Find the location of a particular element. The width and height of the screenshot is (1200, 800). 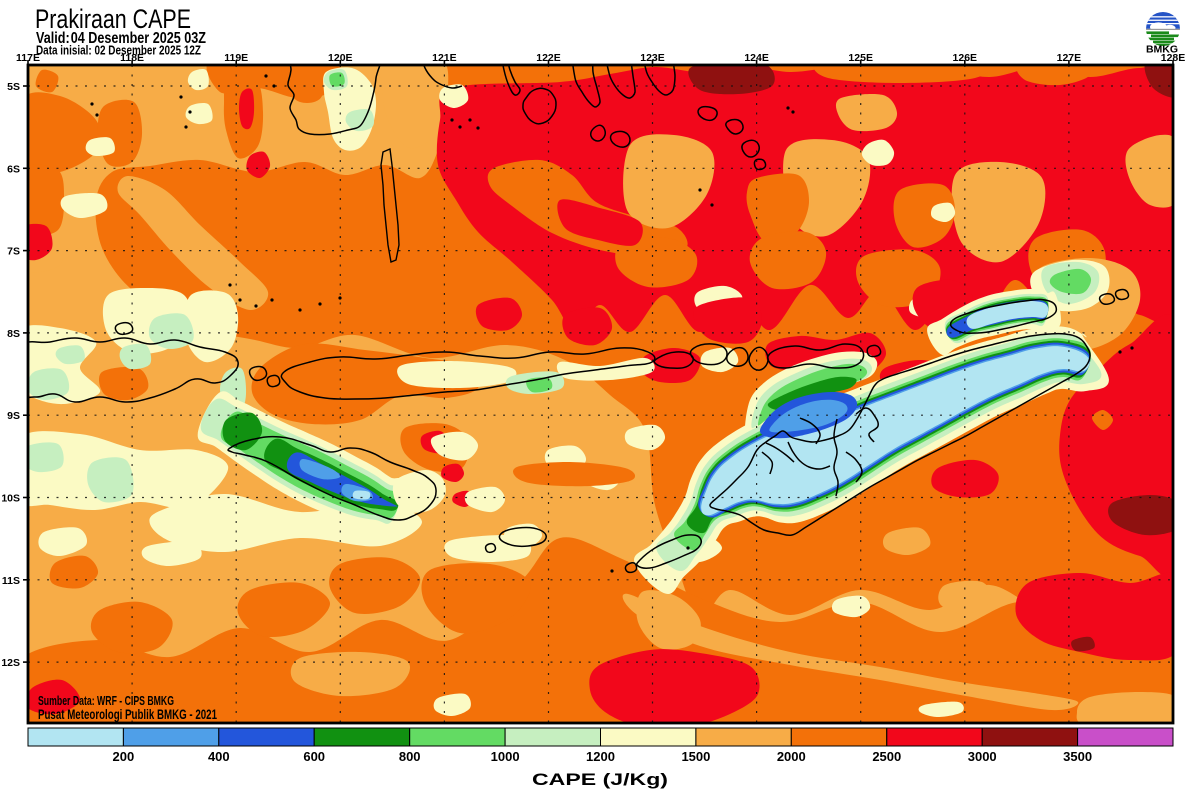

svg-text: 5S is located at coordinates (13, 87).